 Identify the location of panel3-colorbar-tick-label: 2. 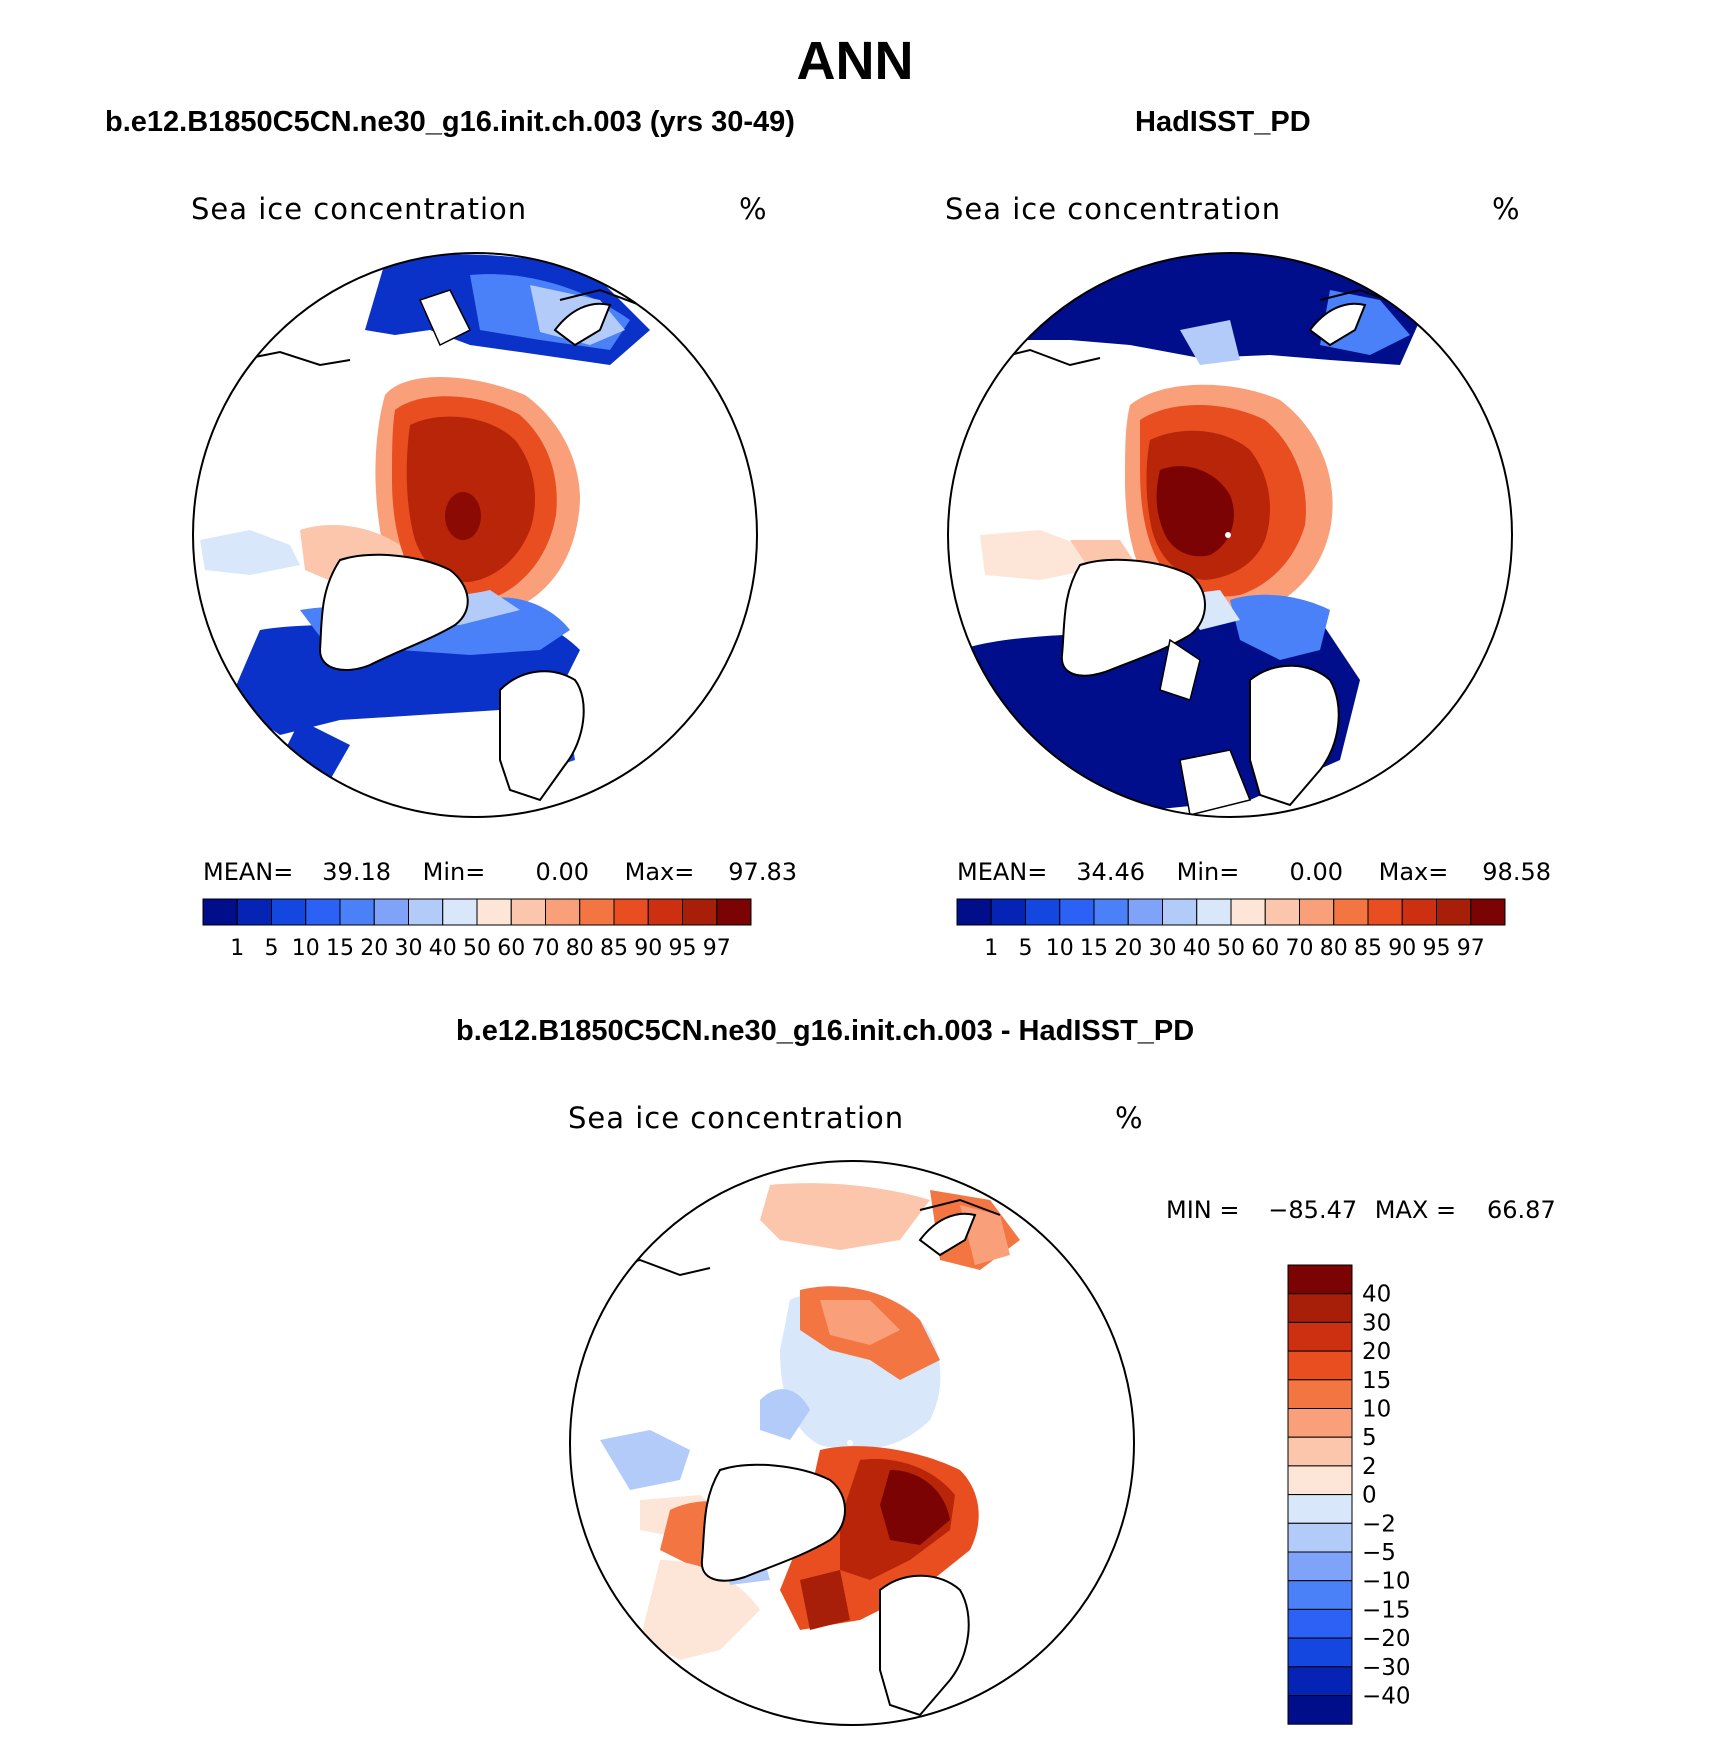
(1369, 1467).